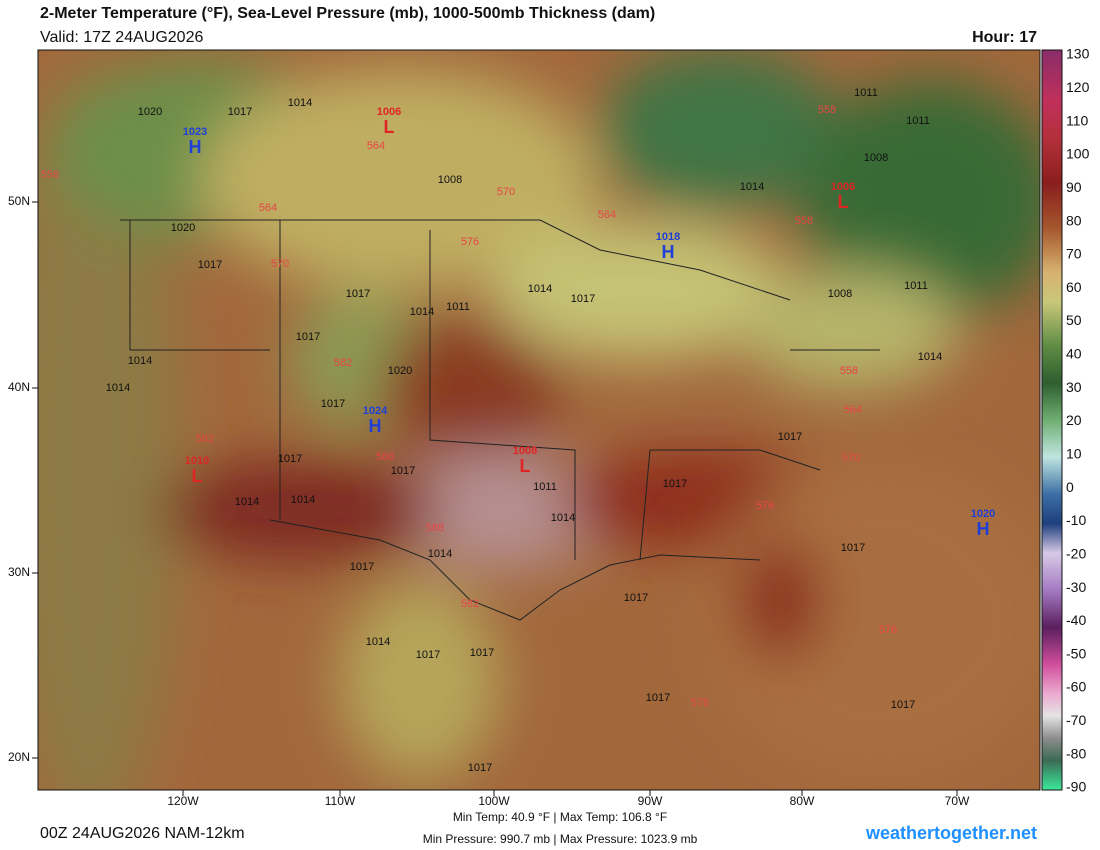 This screenshot has width=1100, height=850. What do you see at coordinates (650, 801) in the screenshot?
I see `longitude-label: 90W` at bounding box center [650, 801].